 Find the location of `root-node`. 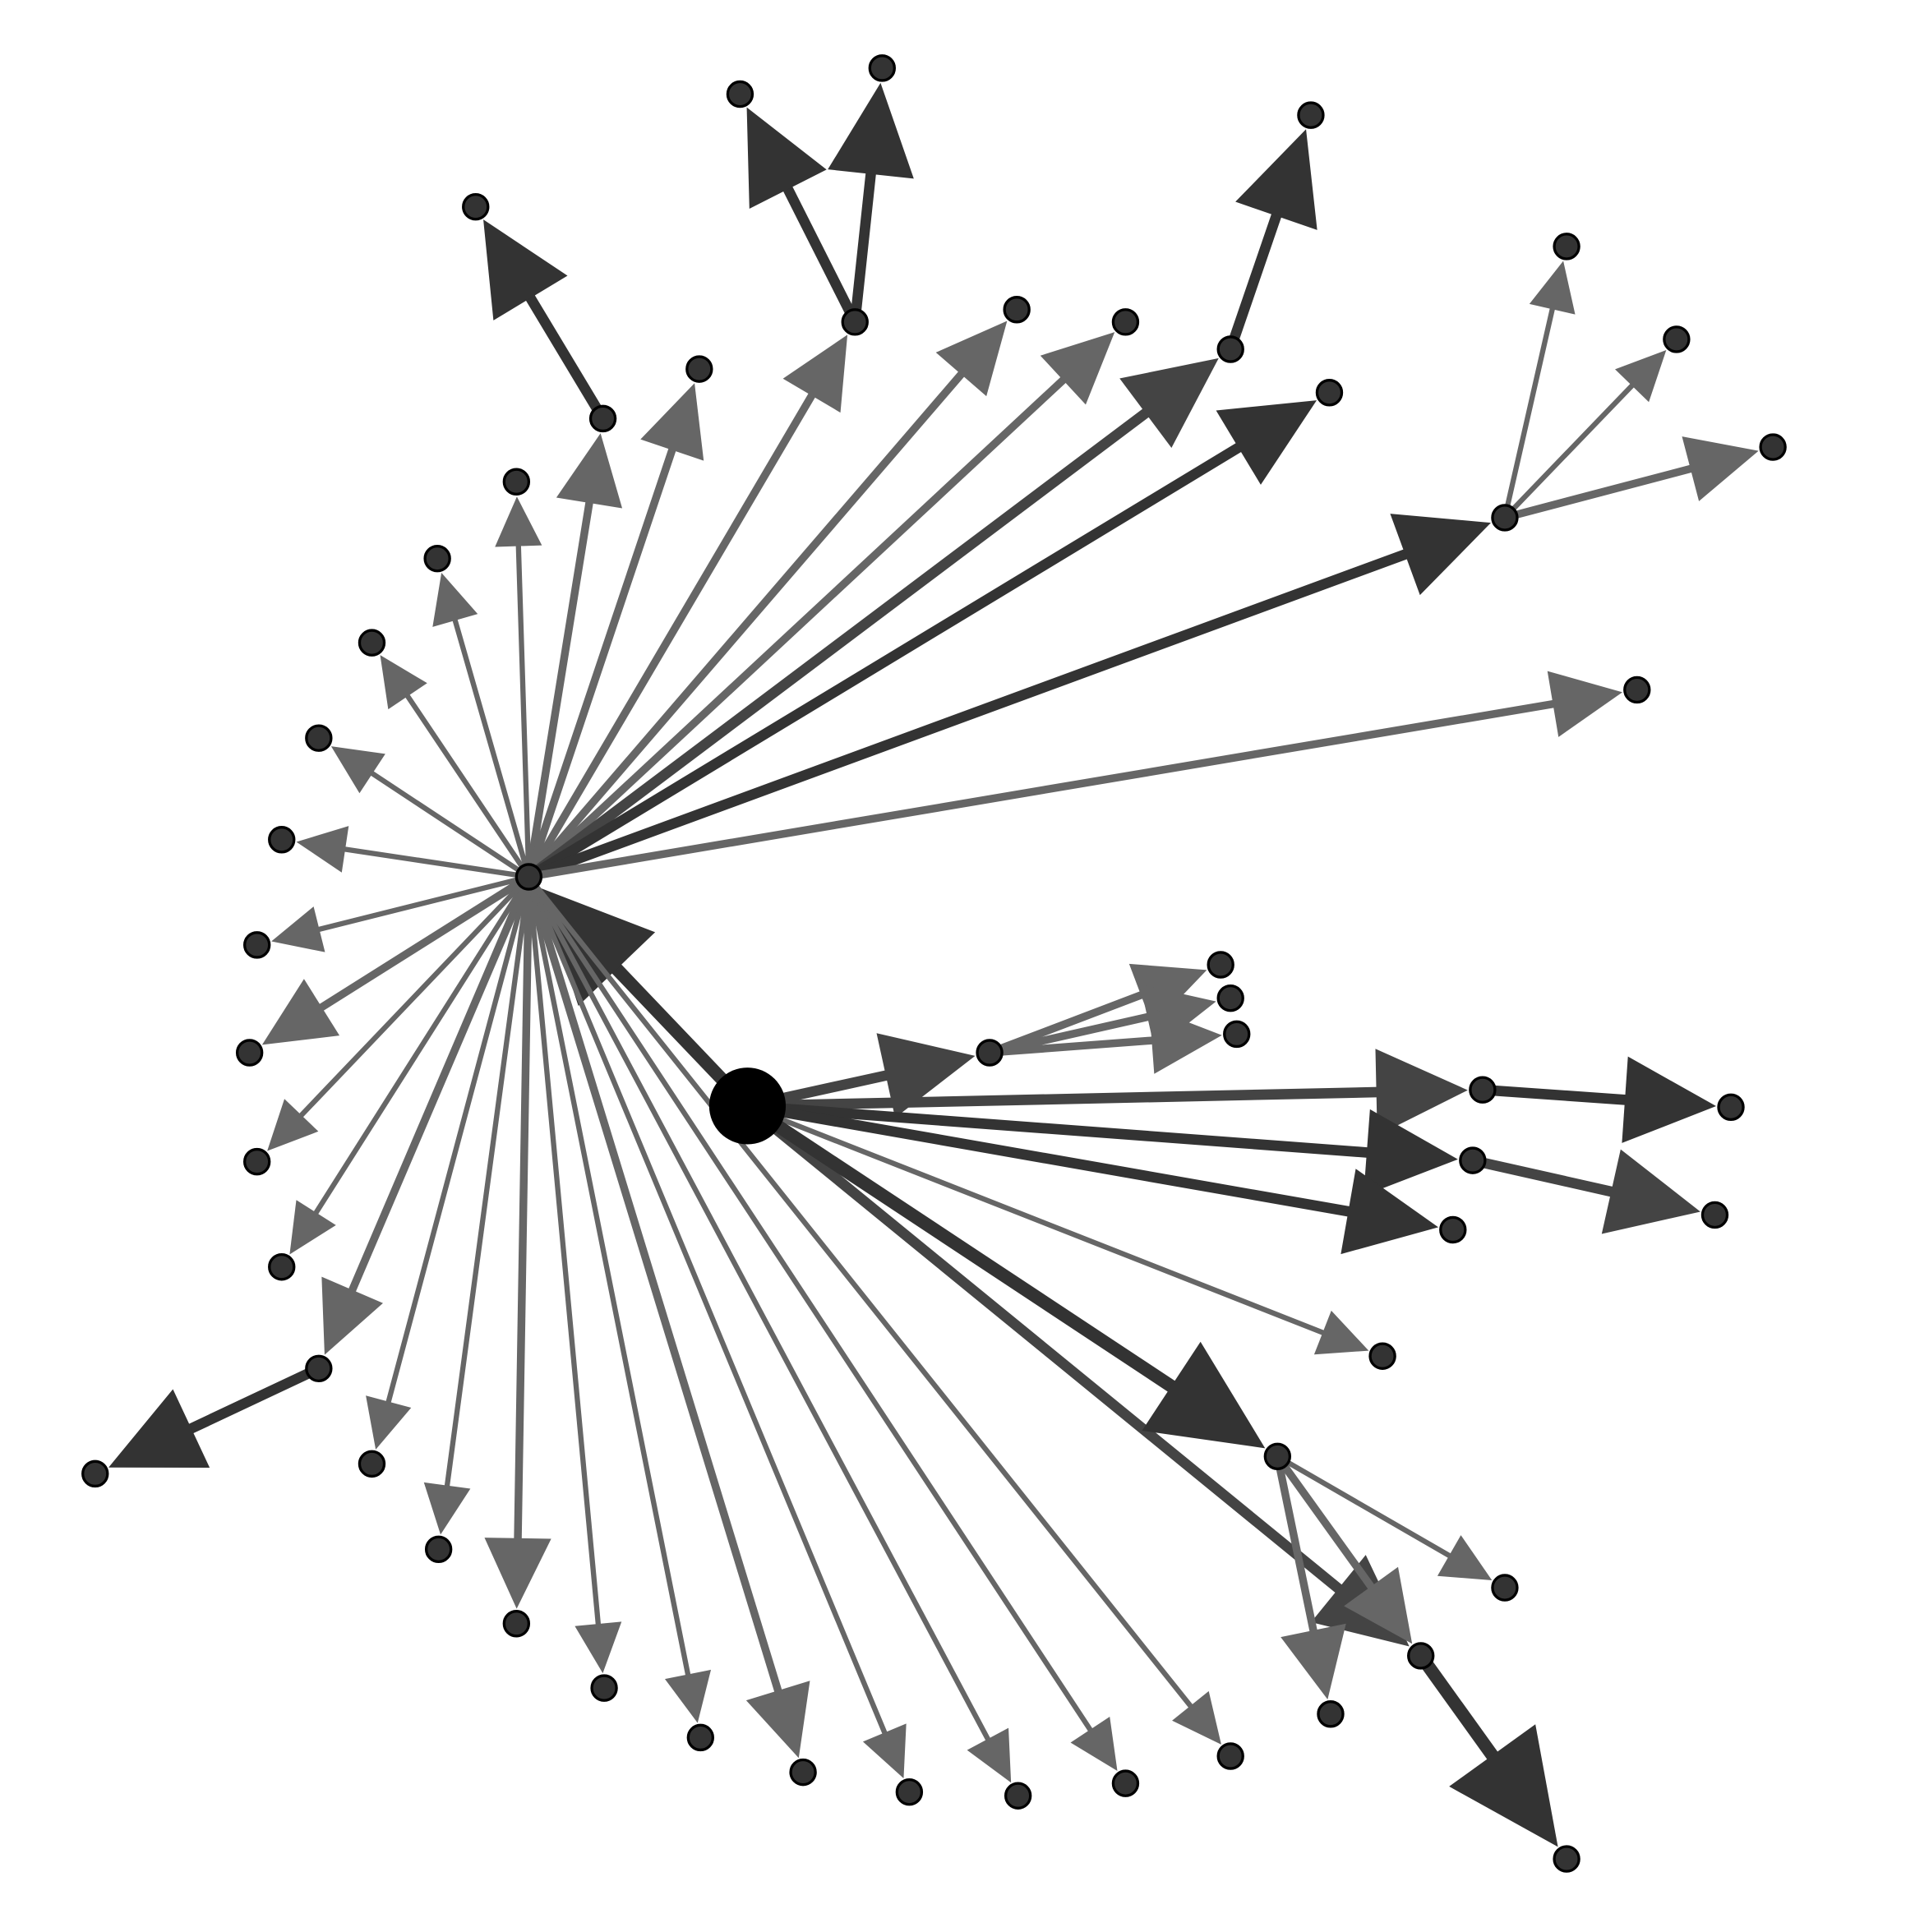

root-node is located at coordinates (747, 1105).